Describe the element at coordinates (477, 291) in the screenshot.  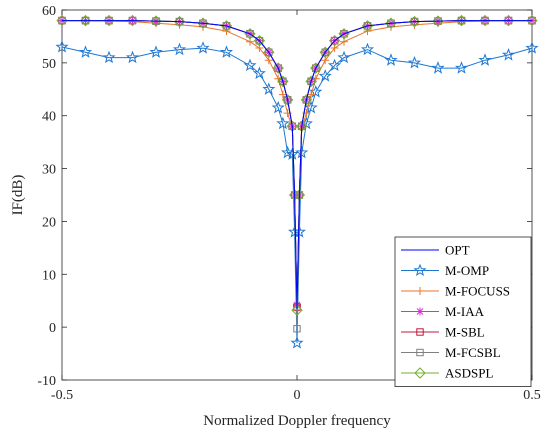
I see `legend-label: M-FOCUSS` at that location.